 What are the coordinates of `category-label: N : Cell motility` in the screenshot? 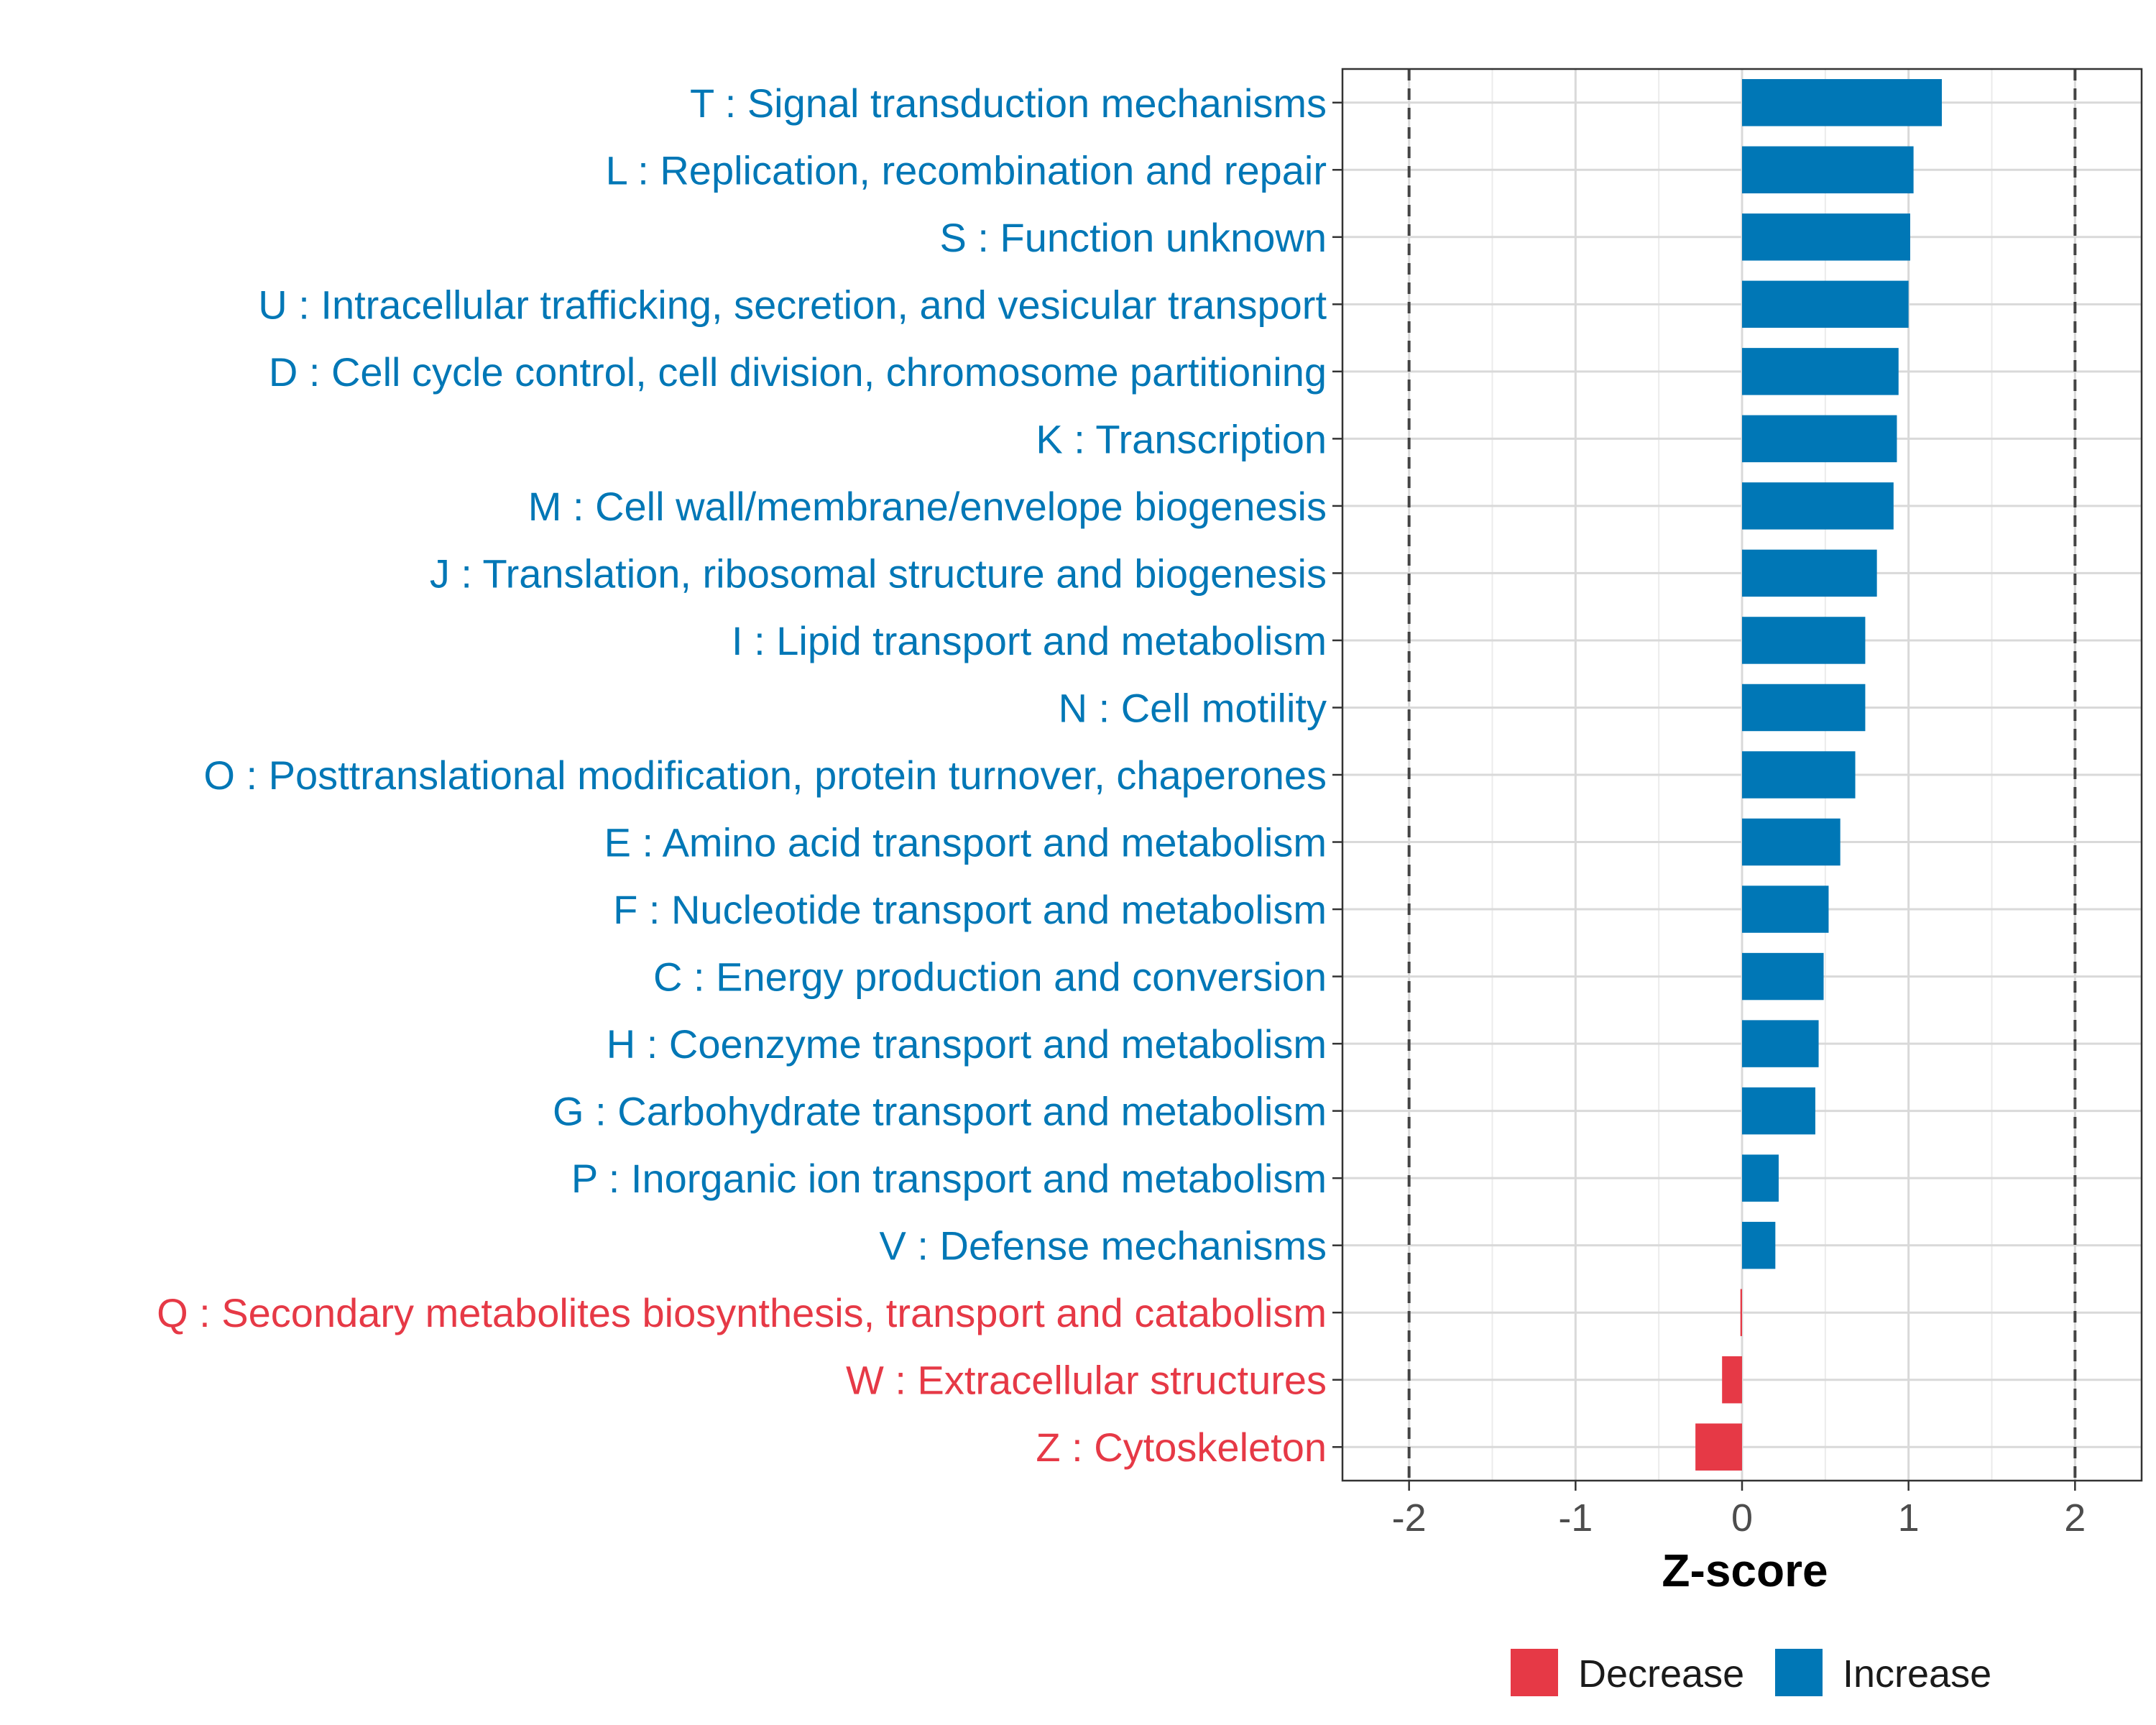 It's located at (1193, 707).